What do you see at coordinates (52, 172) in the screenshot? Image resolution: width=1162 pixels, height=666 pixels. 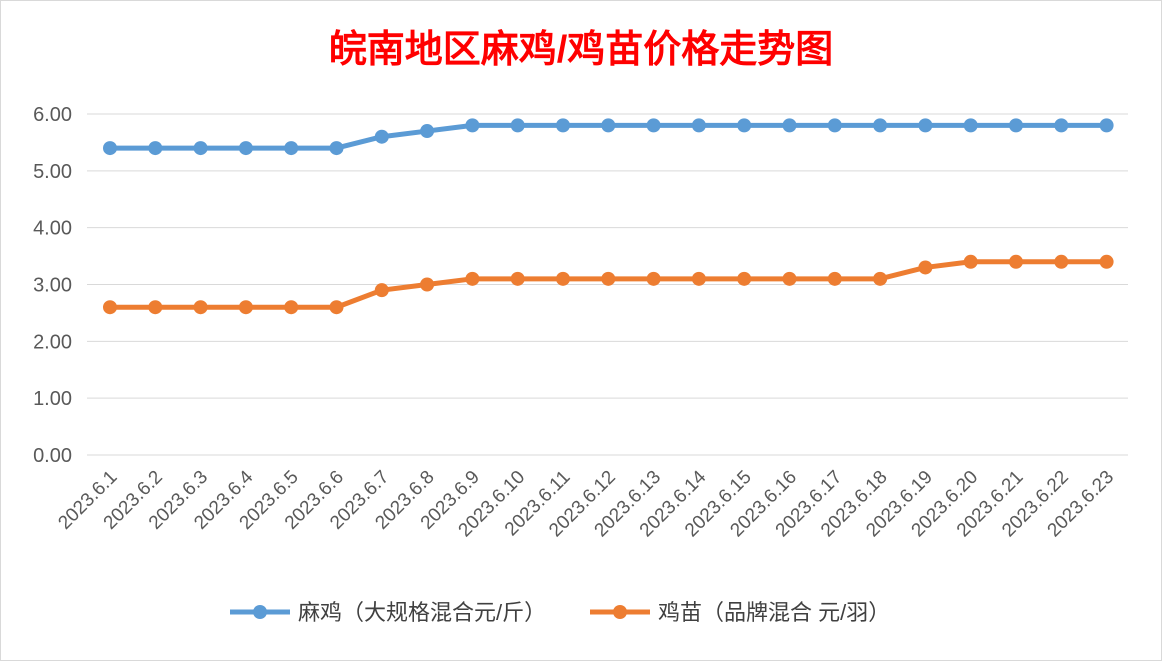 I see `y-tick-label: 5.00` at bounding box center [52, 172].